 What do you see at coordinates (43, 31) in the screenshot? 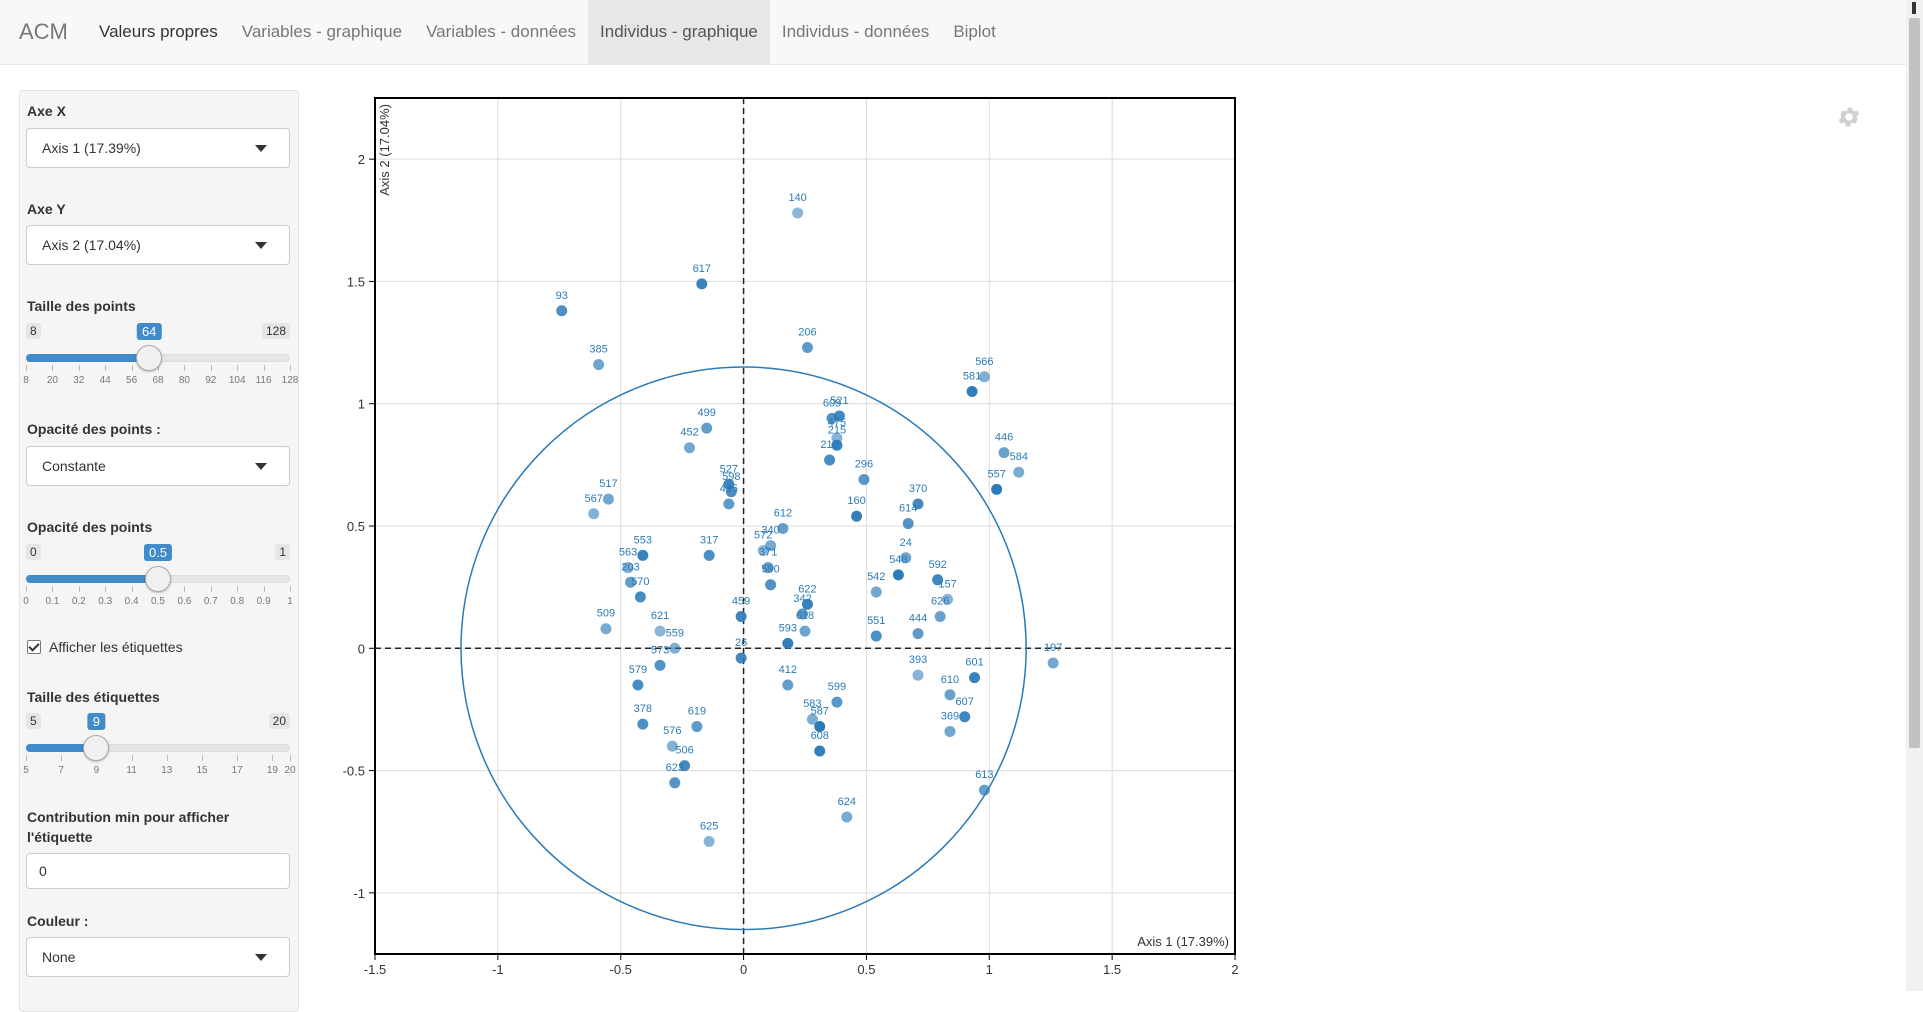
I see `app-brand: ACM` at bounding box center [43, 31].